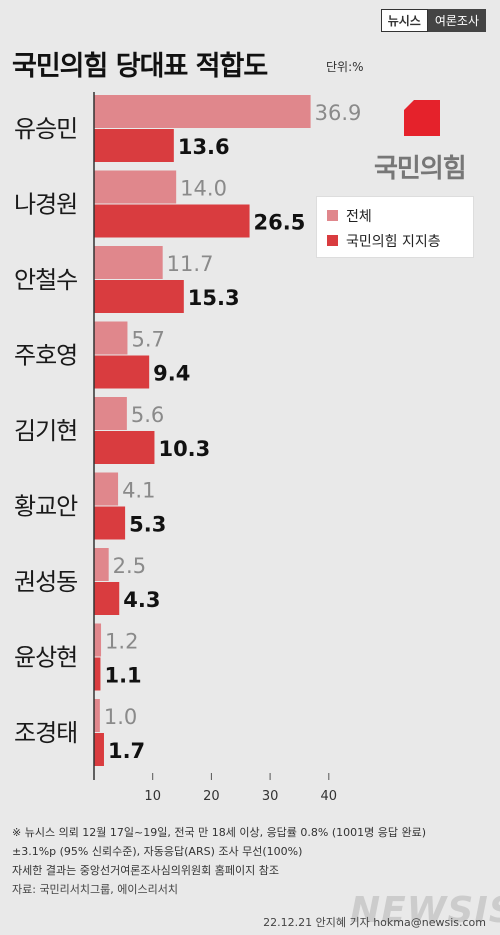  What do you see at coordinates (45, 280) in the screenshot?
I see `category-label: 안철수` at bounding box center [45, 280].